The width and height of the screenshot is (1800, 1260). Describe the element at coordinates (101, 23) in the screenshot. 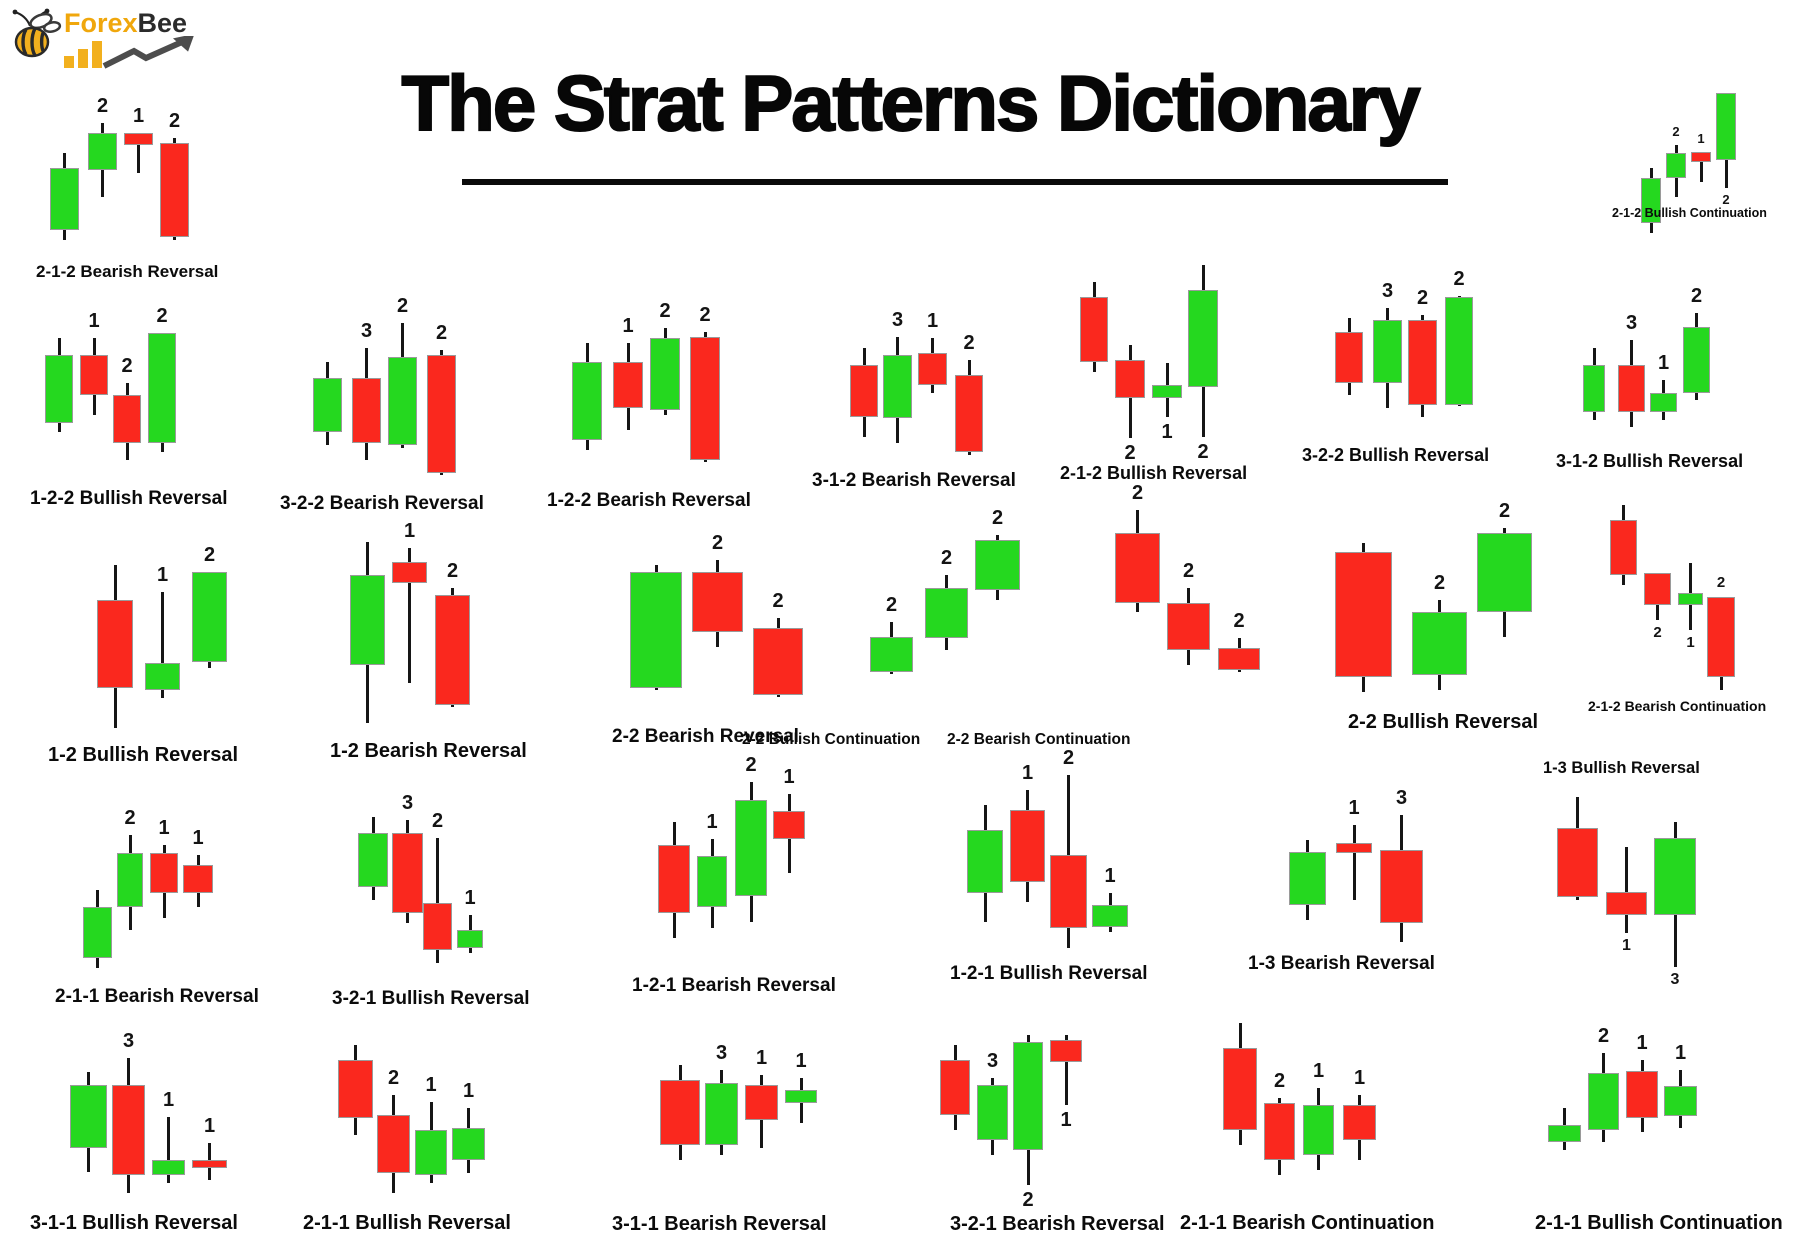

I see `logo-text-forex: Forex` at that location.